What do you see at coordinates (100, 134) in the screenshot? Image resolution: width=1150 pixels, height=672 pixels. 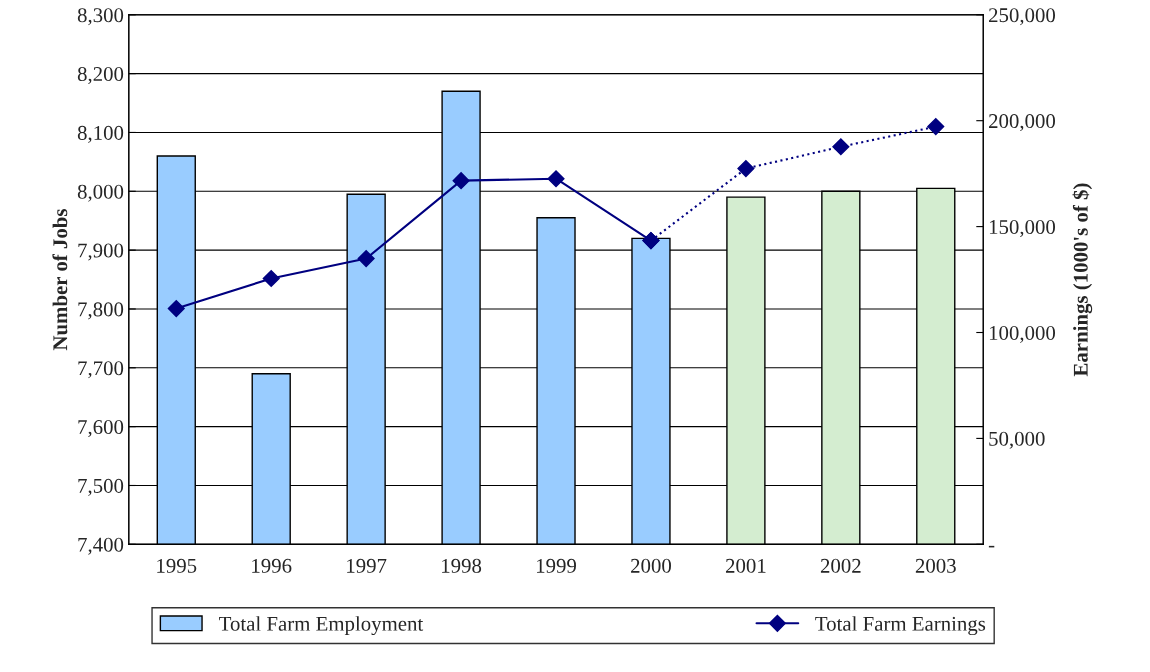 I see `y-tick-label: 8,100` at bounding box center [100, 134].